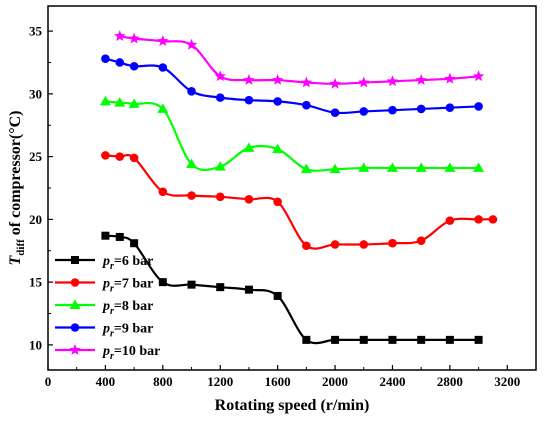 The height and width of the screenshot is (424, 550). I want to click on x-axis-title: Rotating speed (r/min), so click(292, 405).